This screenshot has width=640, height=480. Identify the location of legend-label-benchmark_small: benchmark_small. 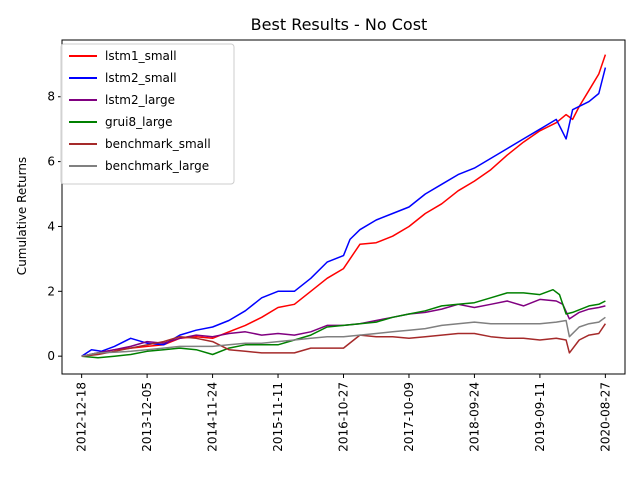
(158, 144).